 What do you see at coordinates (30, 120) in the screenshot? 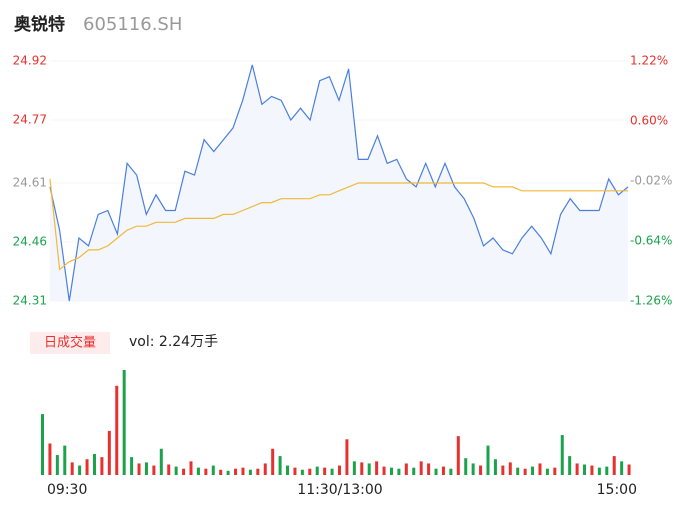
I see `y-tick-label: 24.77` at bounding box center [30, 120].